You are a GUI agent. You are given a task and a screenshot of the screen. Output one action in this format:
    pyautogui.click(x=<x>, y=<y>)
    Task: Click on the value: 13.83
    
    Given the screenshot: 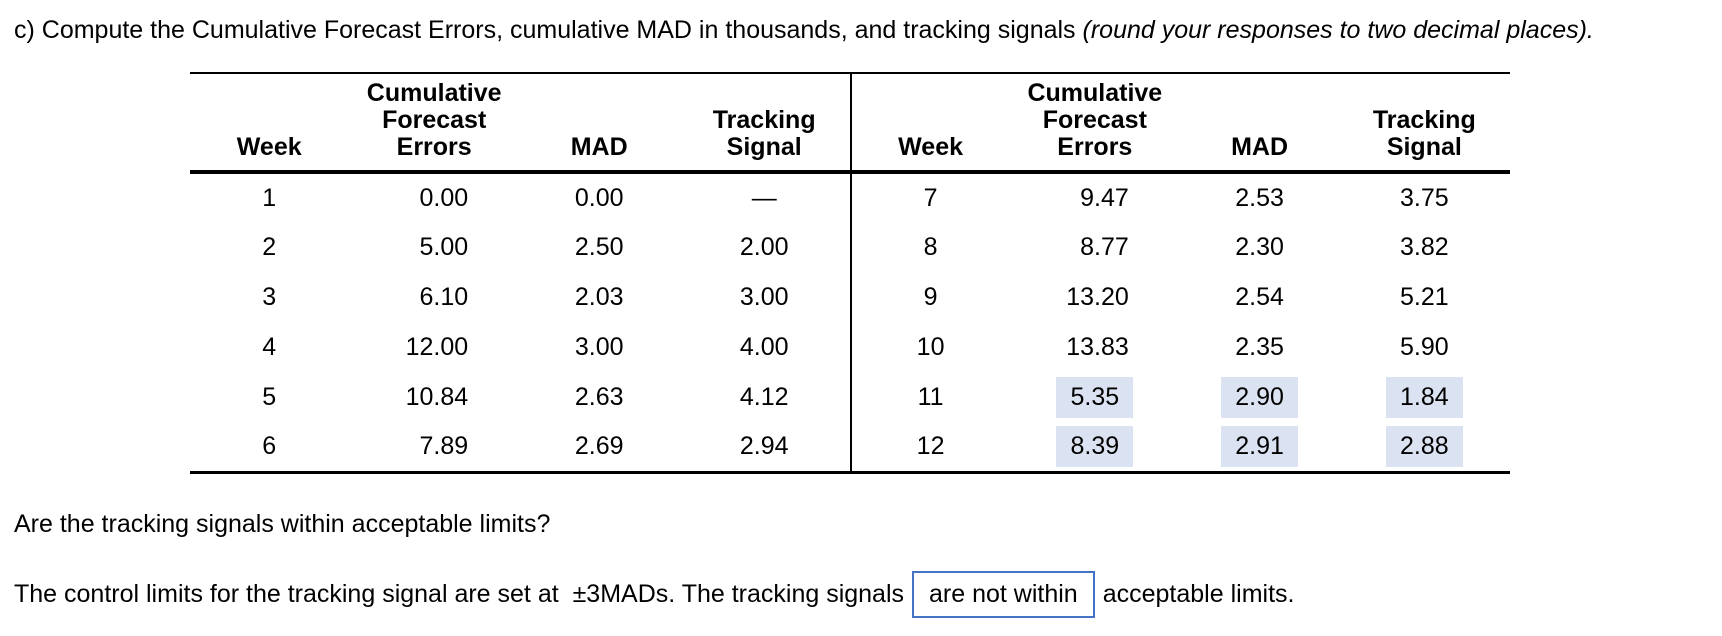 What is the action you would take?
    pyautogui.click(x=1097, y=346)
    